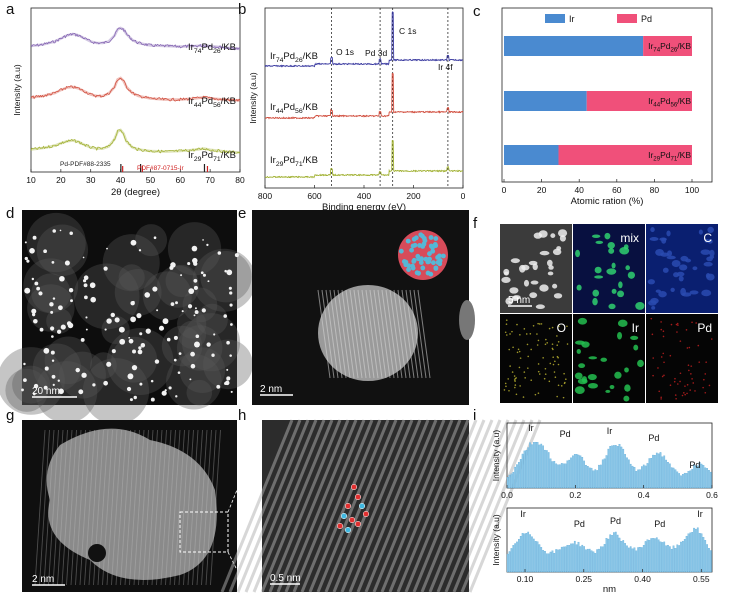  Describe the element at coordinates (536, 358) in the screenshot. I see `panel-f-o-background` at that location.